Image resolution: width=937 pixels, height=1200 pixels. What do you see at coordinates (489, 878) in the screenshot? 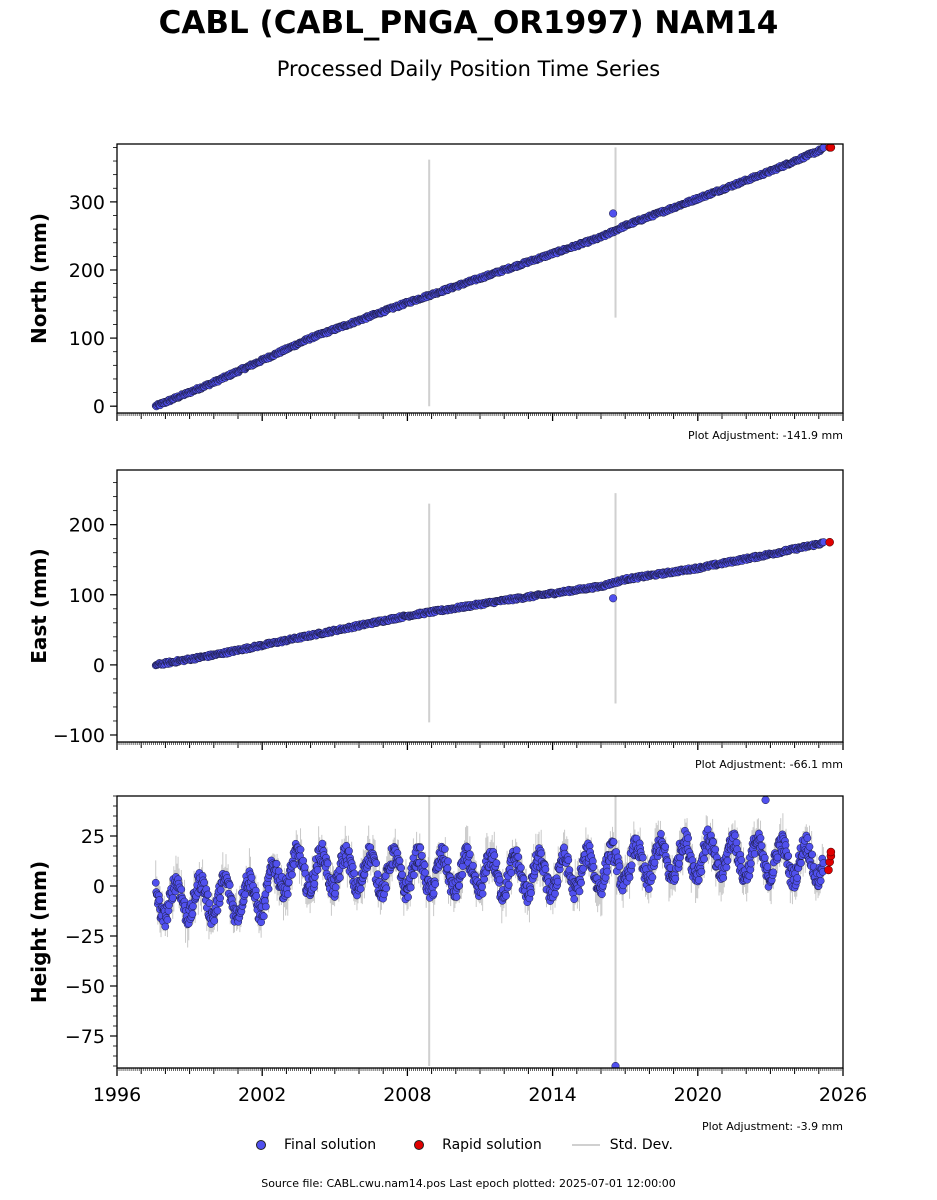
I see `height-final-points` at bounding box center [489, 878].